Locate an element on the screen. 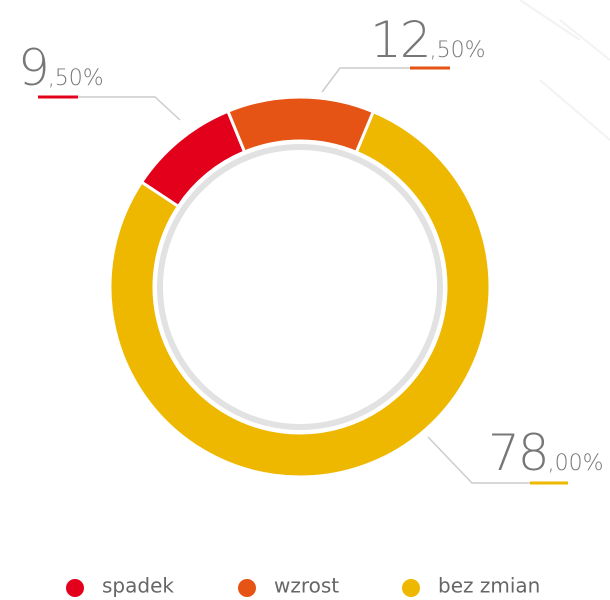 The image size is (610, 600). value-label: 78,00% is located at coordinates (546, 453).